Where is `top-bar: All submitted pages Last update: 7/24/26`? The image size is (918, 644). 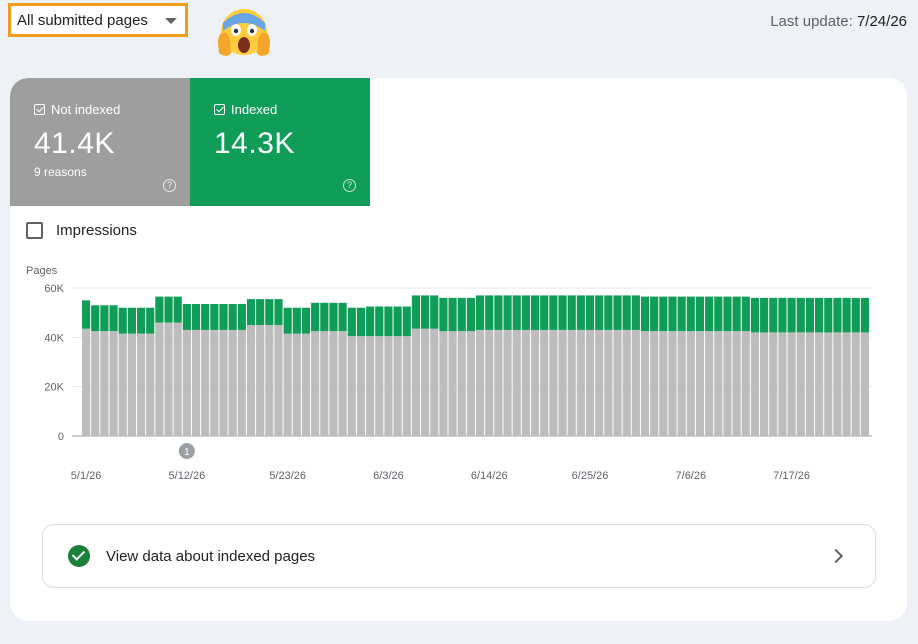 top-bar: All submitted pages Last update: 7/24/26 is located at coordinates (459, 28).